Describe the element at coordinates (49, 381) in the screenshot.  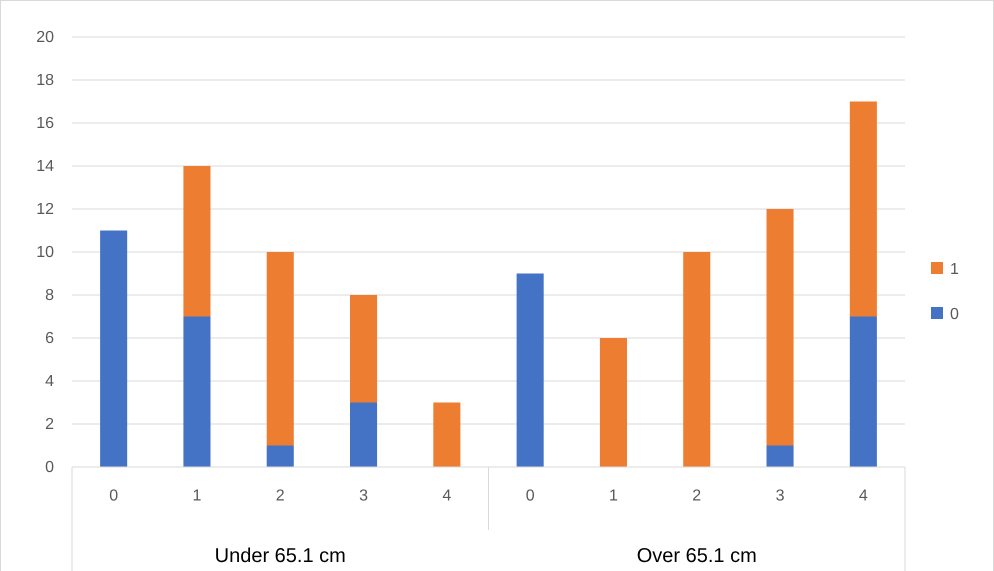
I see `y-tick-label: 4` at that location.